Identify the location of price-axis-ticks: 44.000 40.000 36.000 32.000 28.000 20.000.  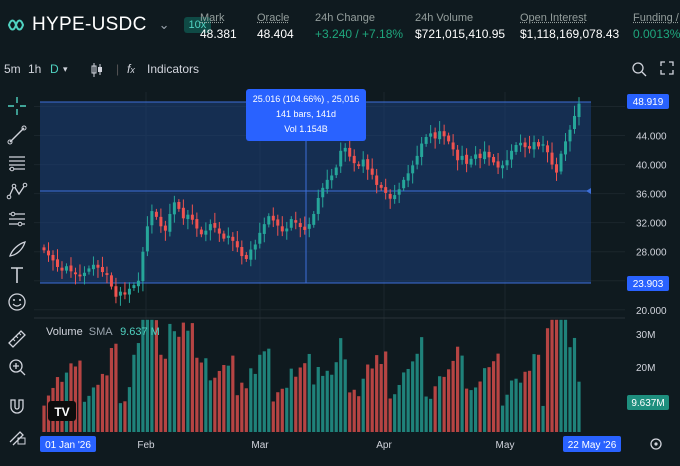
(651, 224).